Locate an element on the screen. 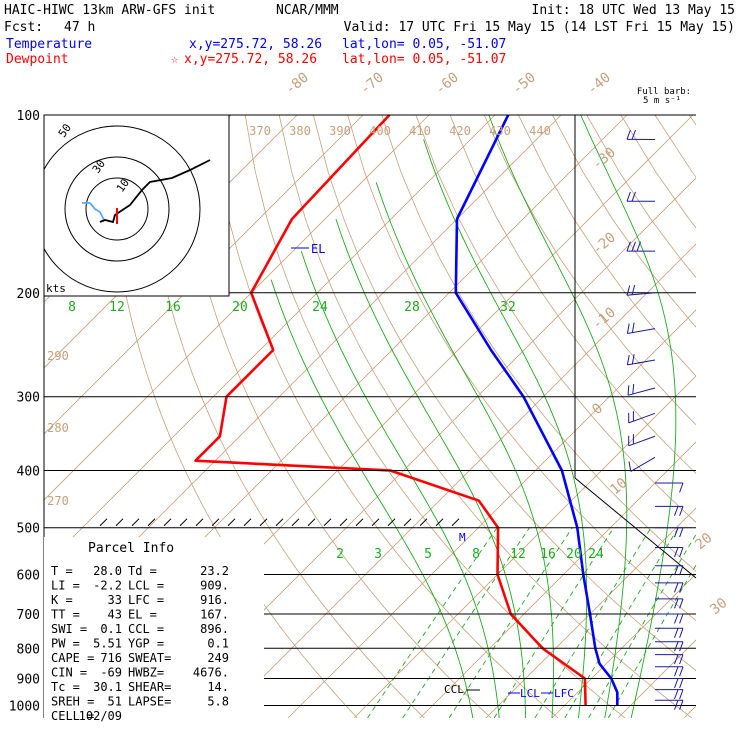  dewpoint-star-icon: ☆ is located at coordinates (174, 59).